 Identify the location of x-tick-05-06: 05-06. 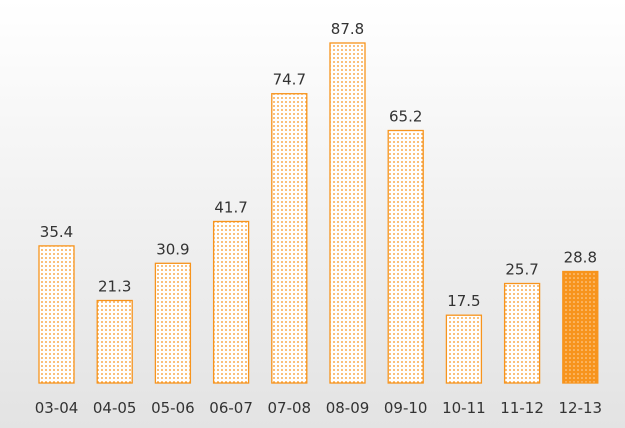
(173, 408).